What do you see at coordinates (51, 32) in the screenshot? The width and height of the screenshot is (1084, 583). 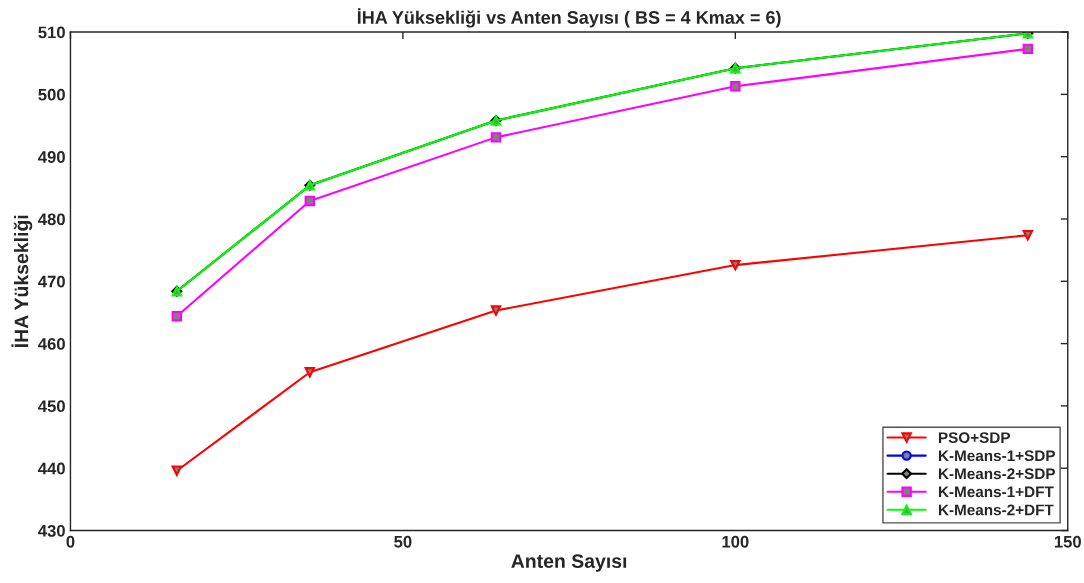 I see `y-tick-label: 510` at bounding box center [51, 32].